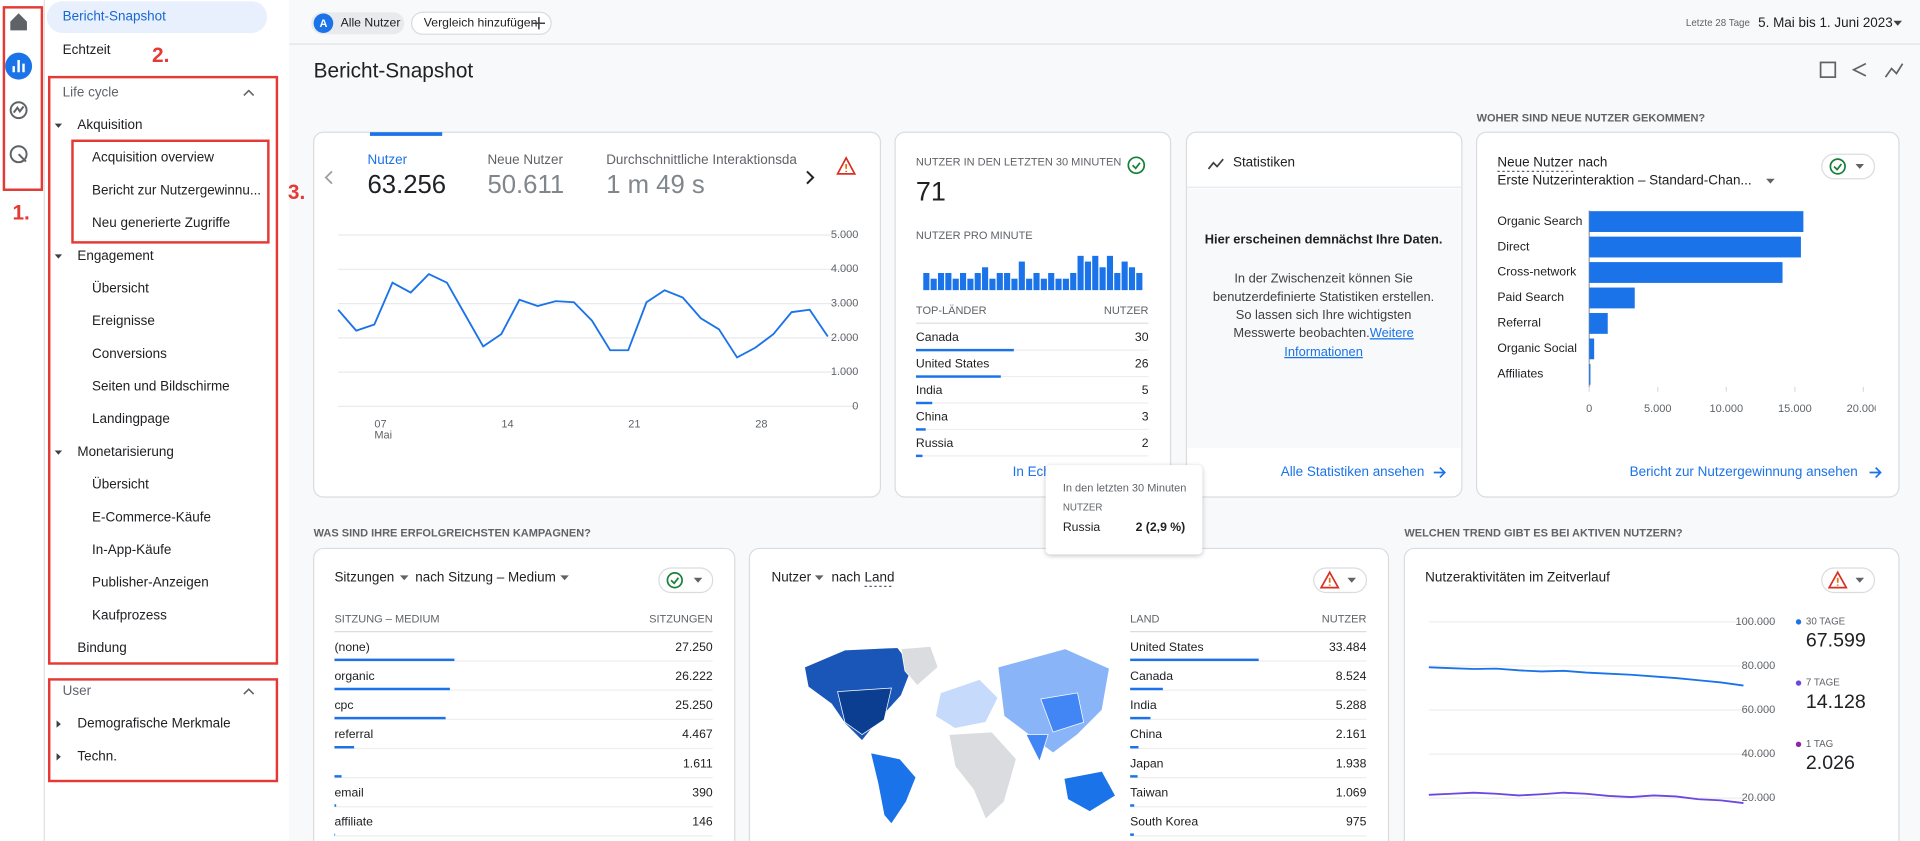  Describe the element at coordinates (161, 386) in the screenshot. I see `nav-item: Seiten und Bildschirme` at that location.